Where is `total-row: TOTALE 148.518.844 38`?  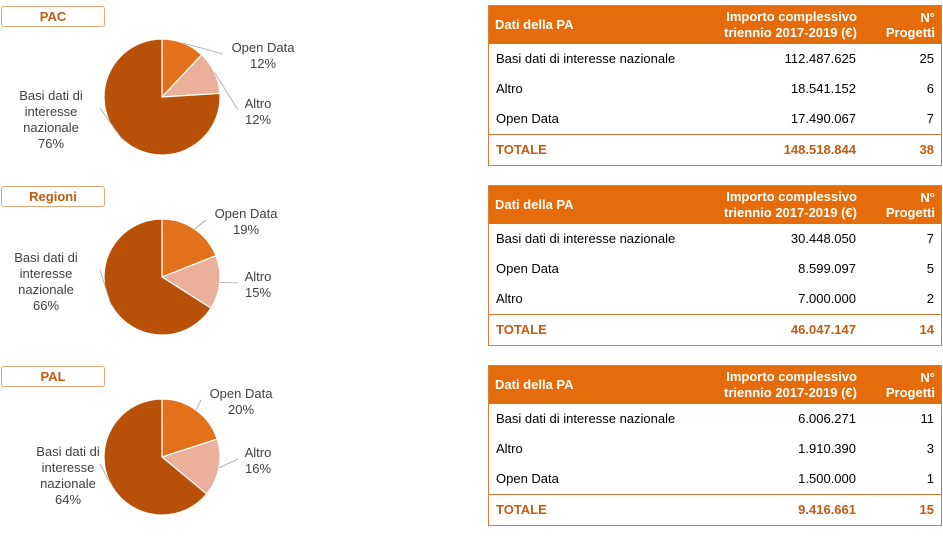
total-row: TOTALE 148.518.844 38 is located at coordinates (715, 149).